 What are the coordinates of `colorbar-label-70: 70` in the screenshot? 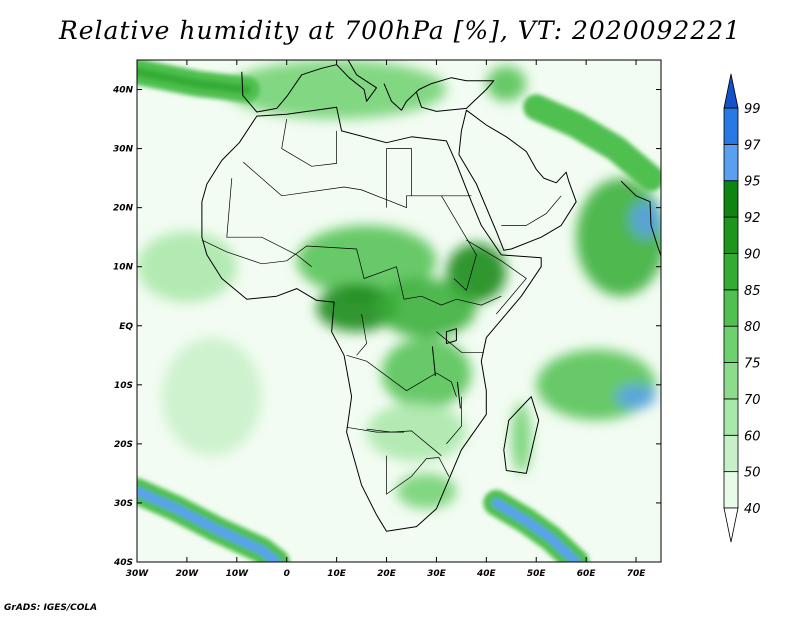 It's located at (752, 400).